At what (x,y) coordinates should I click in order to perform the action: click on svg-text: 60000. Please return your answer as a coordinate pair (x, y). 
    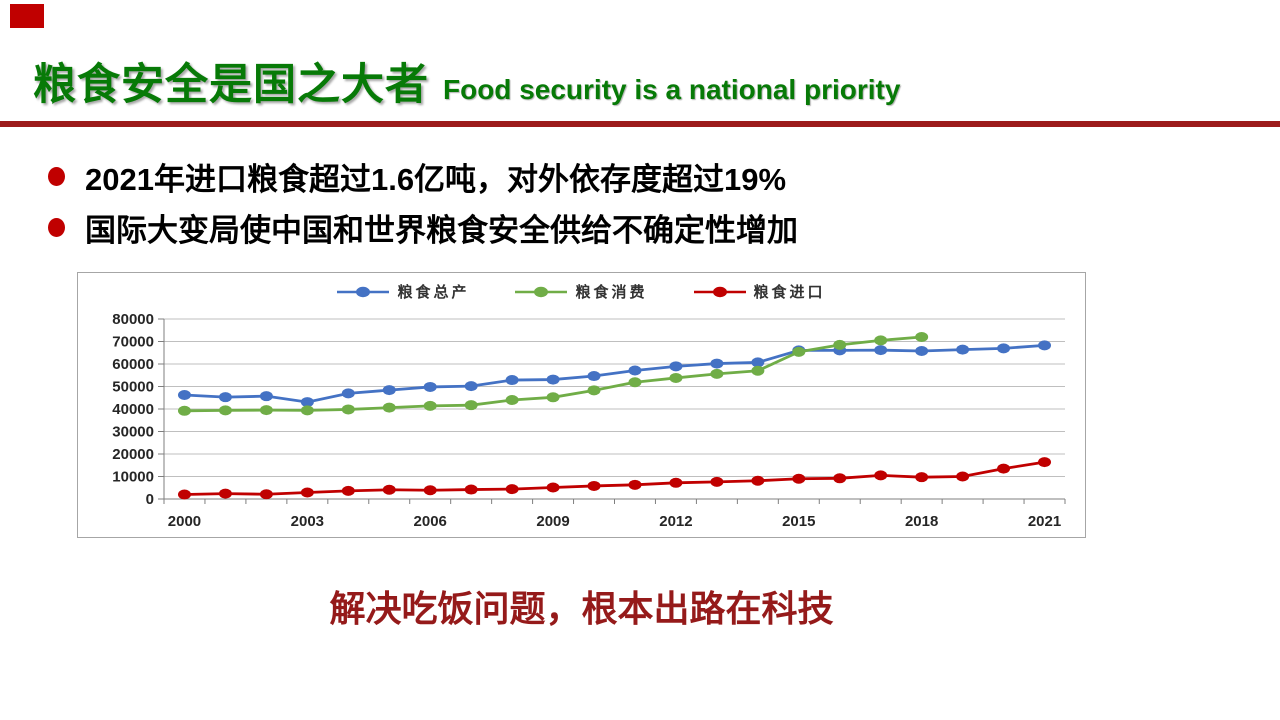
    Looking at the image, I should click on (133, 364).